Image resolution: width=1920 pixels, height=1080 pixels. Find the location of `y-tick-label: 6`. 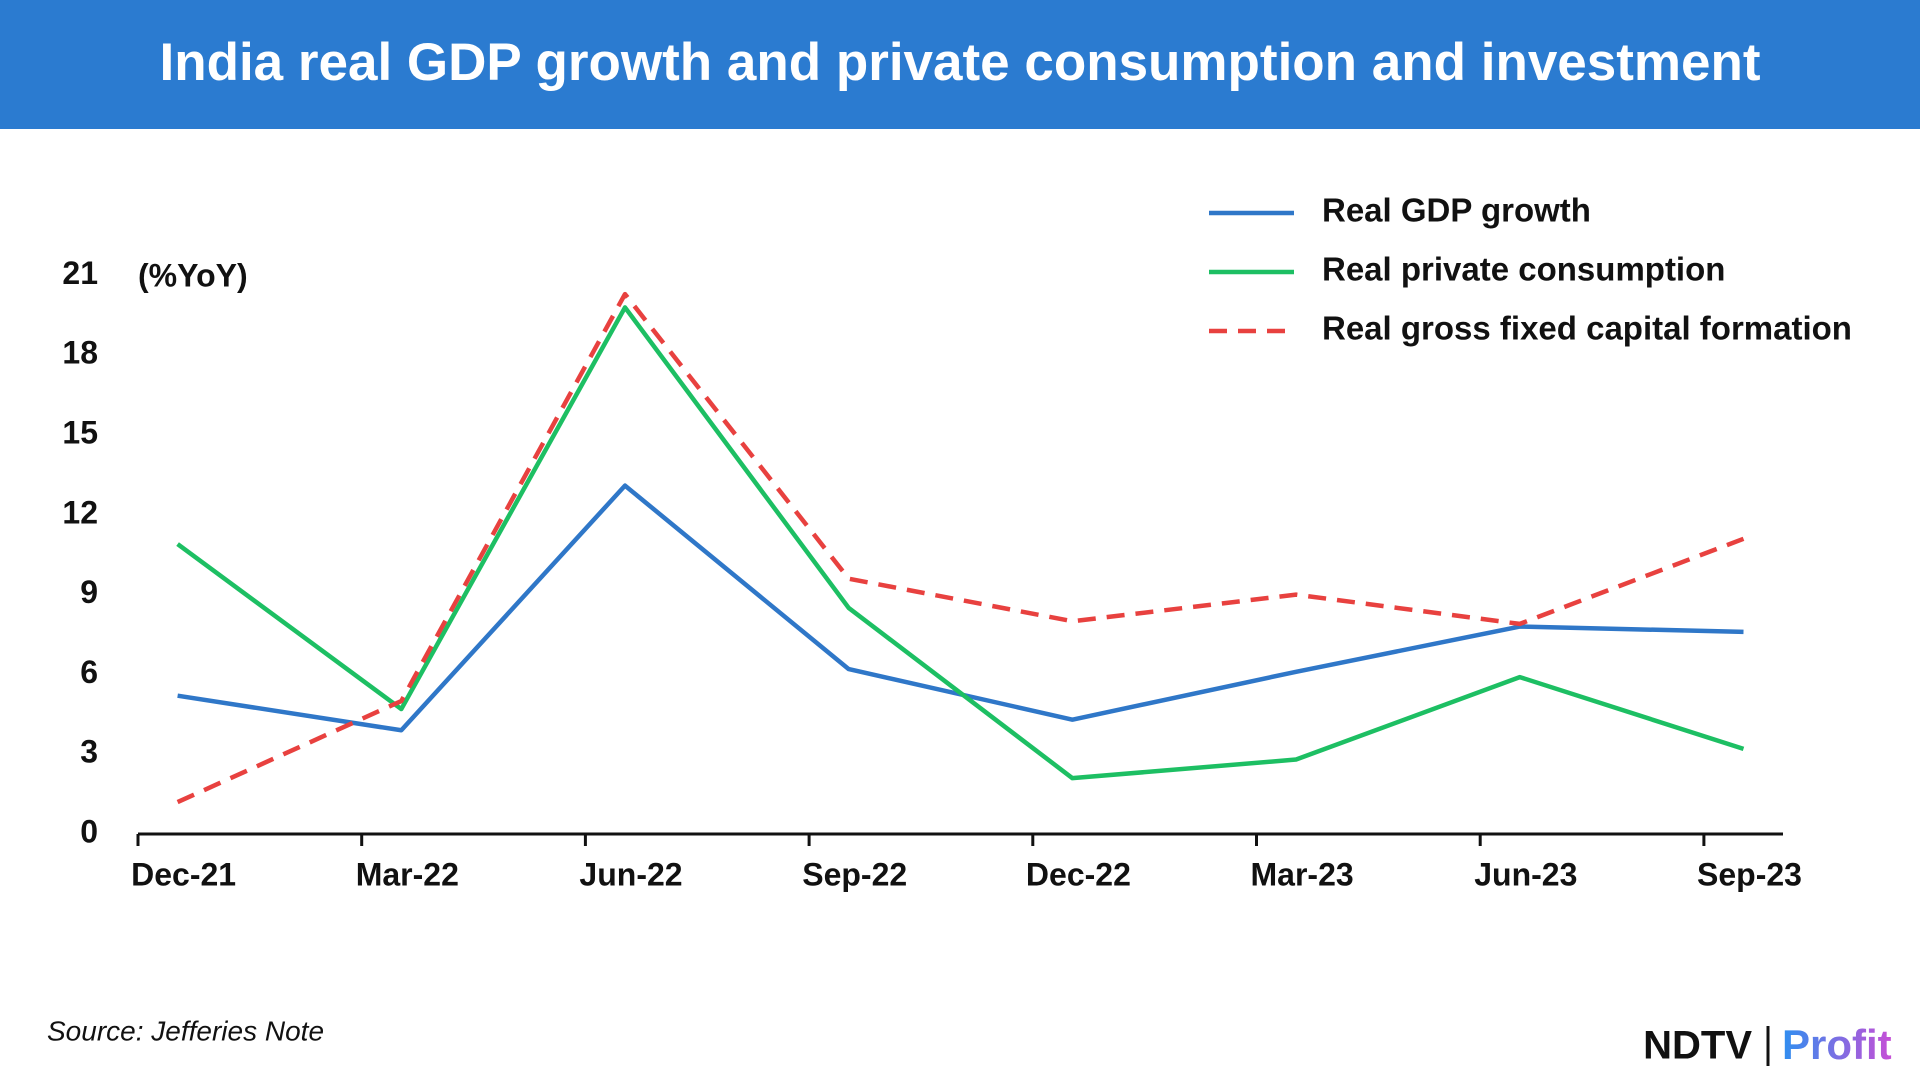

y-tick-label: 6 is located at coordinates (89, 672).